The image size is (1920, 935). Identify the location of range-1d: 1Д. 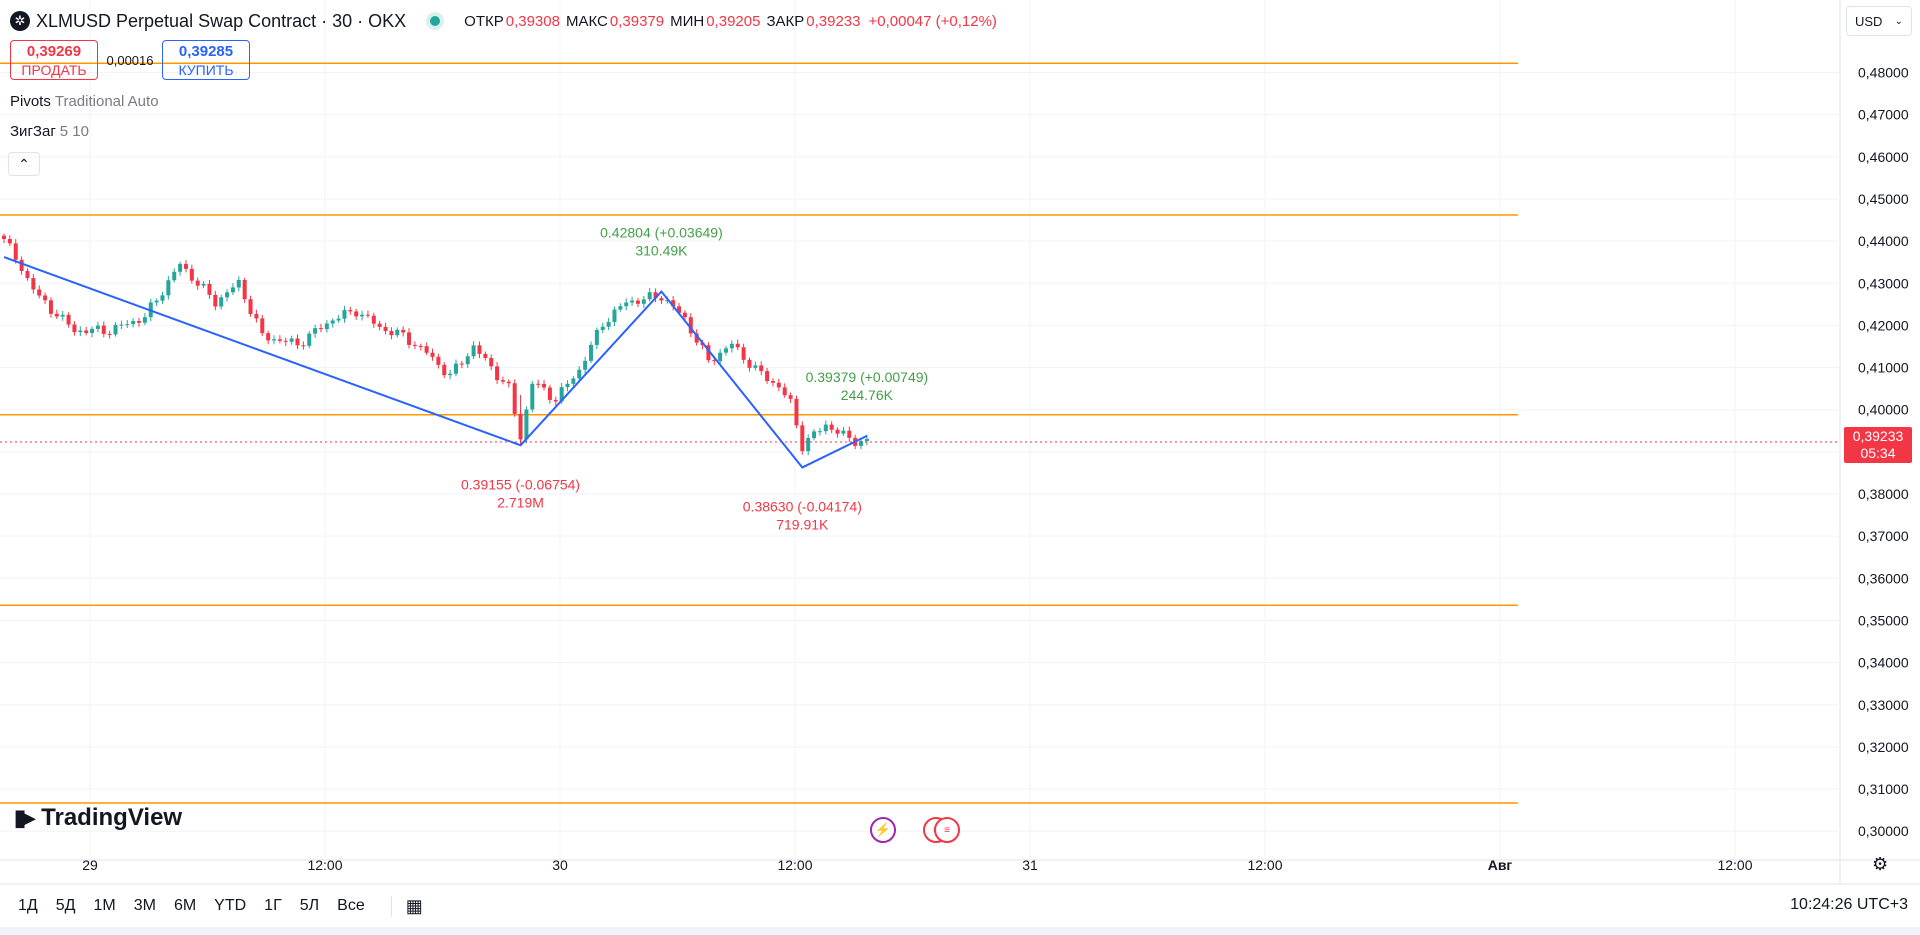
(28, 905).